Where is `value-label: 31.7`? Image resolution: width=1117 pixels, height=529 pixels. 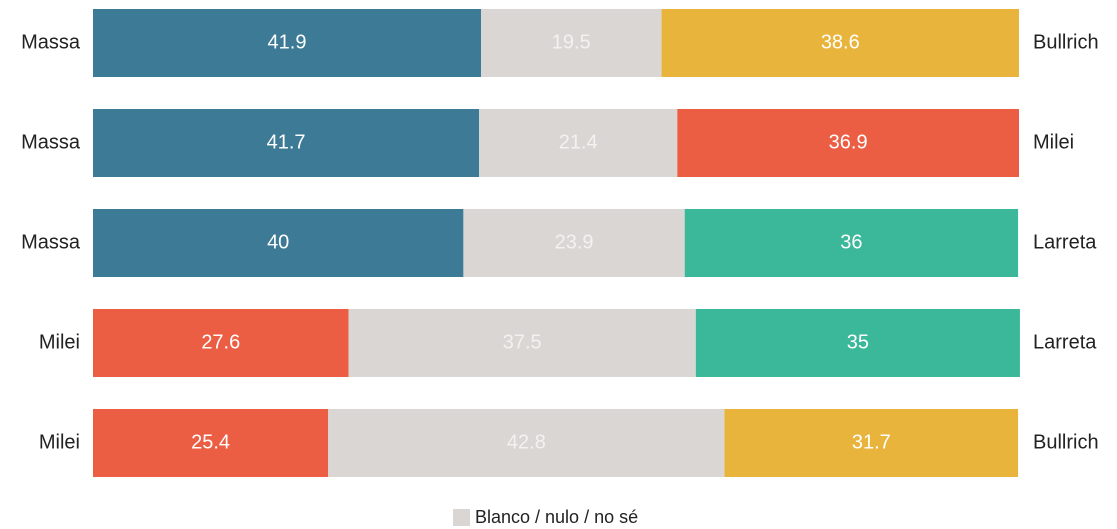 value-label: 31.7 is located at coordinates (871, 442).